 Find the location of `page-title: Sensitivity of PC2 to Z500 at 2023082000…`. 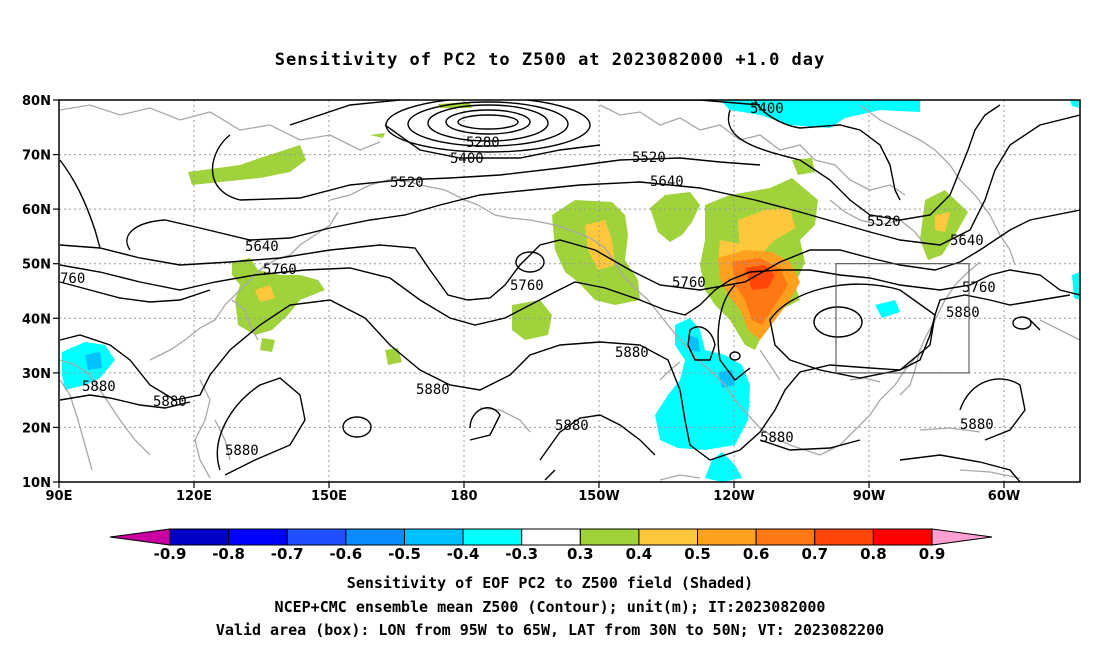

page-title: Sensitivity of PC2 to Z500 at 2023082000… is located at coordinates (550, 60).